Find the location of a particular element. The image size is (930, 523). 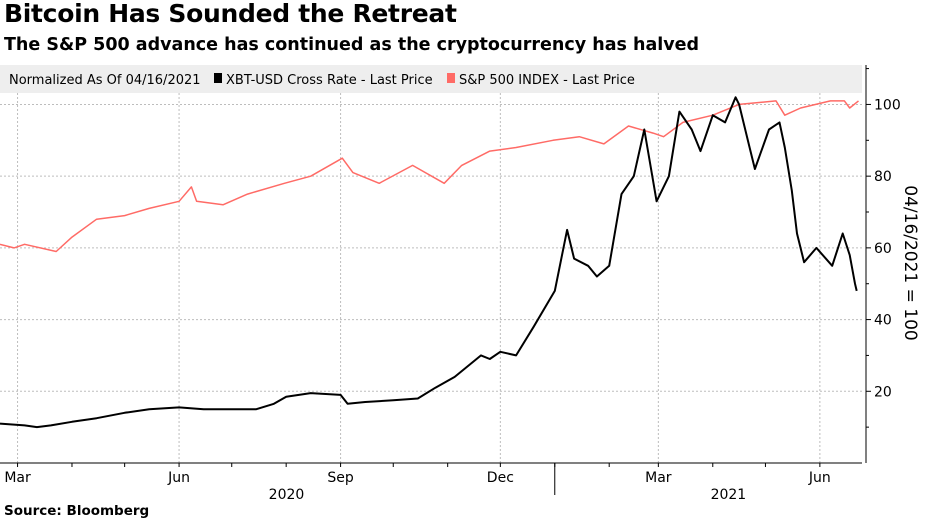

legend-swatch-spx is located at coordinates (451, 78).